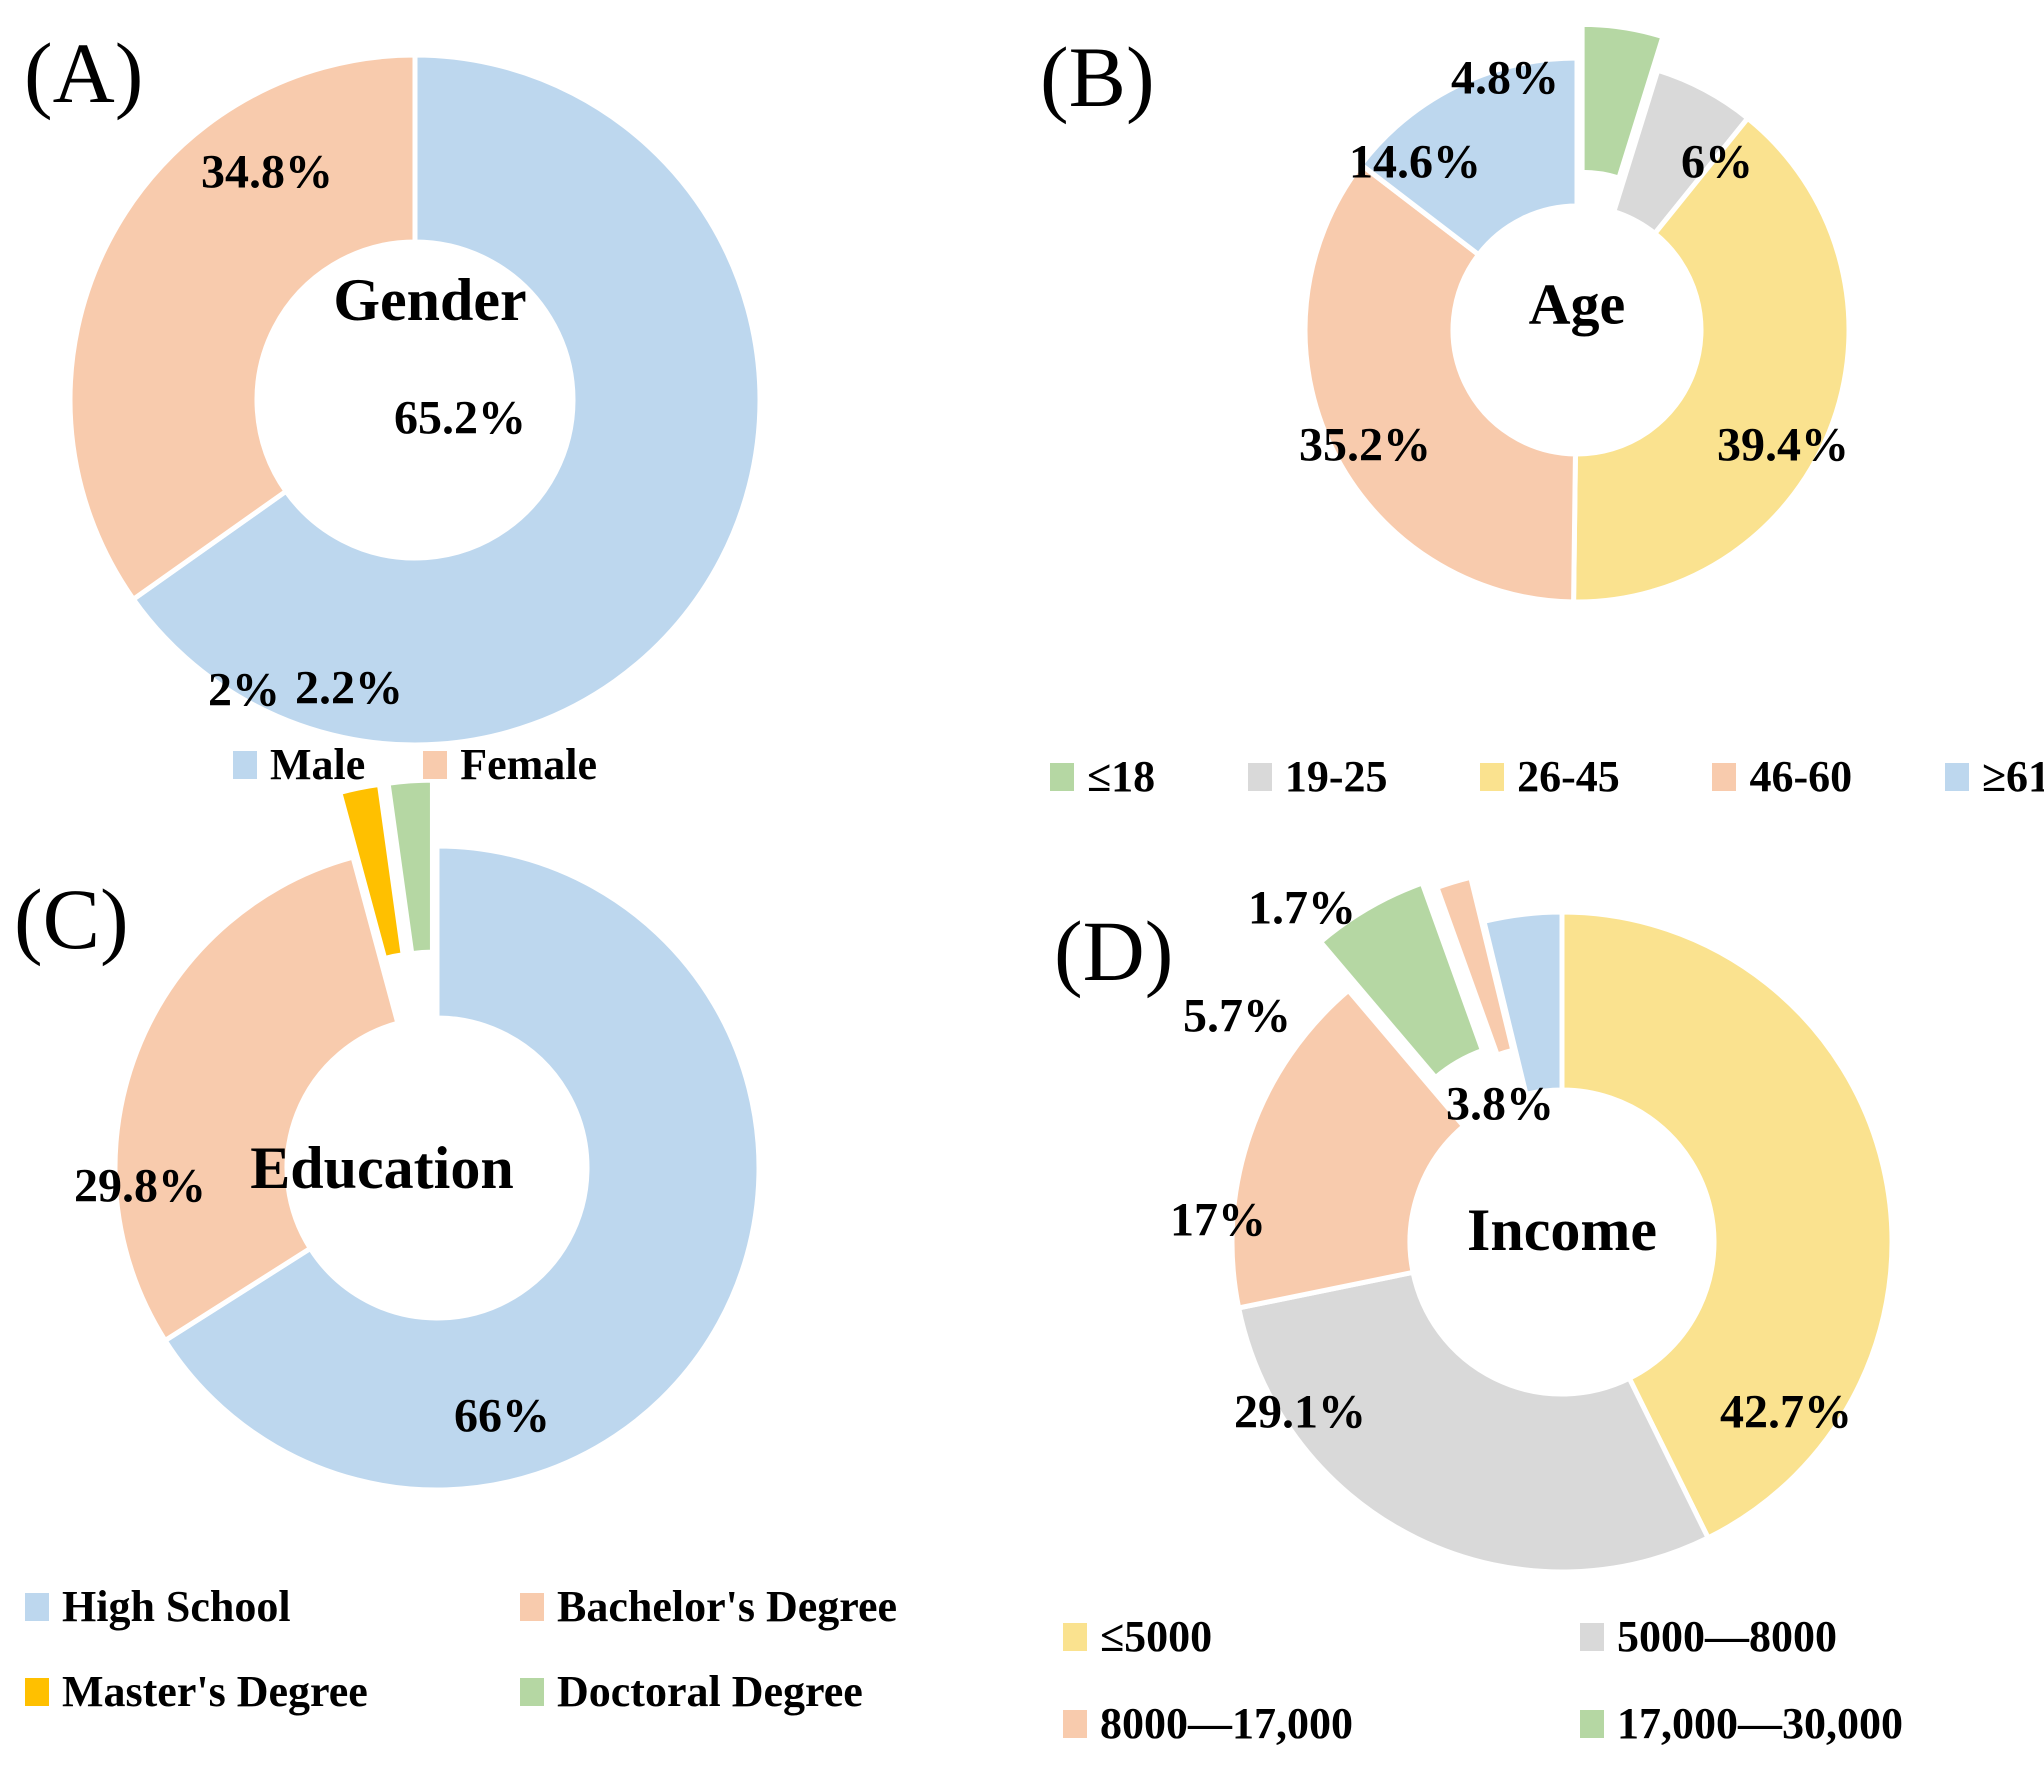 The height and width of the screenshot is (1782, 2044). I want to click on legend-item: Master's Degree, so click(272, 1692).